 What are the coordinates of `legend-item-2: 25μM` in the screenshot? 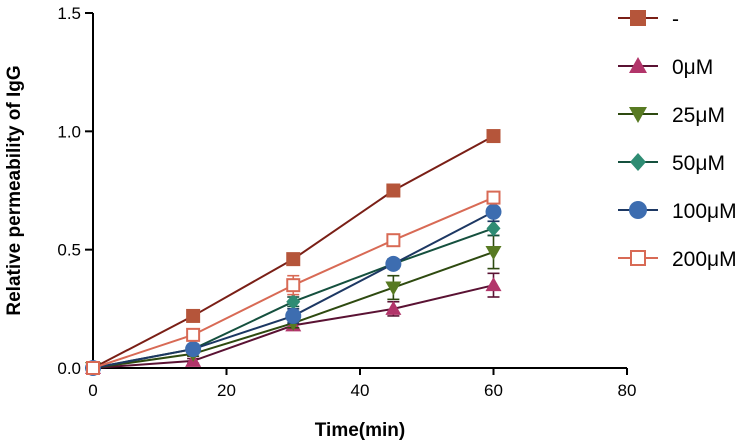 It's located at (671, 115).